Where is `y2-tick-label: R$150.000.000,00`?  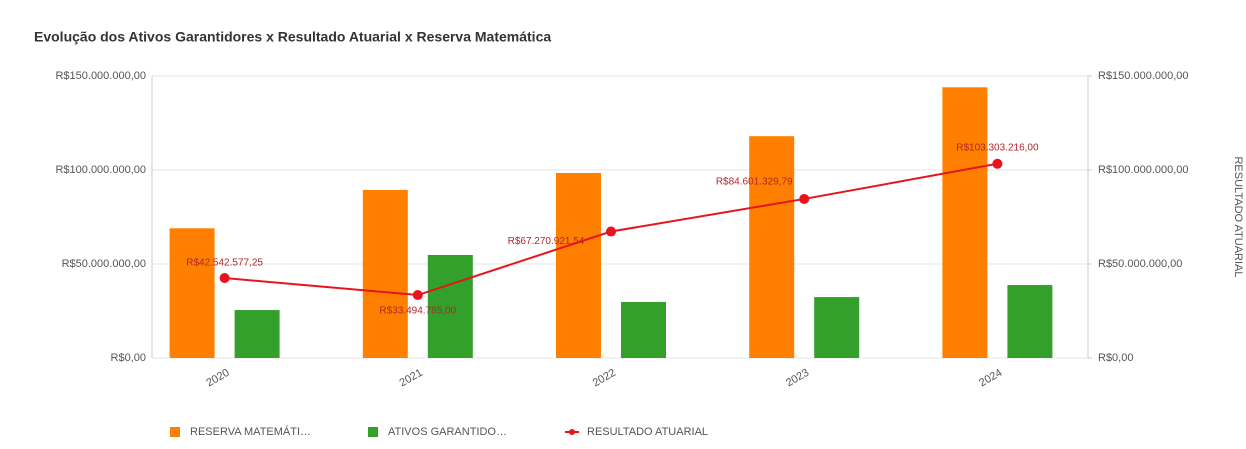
y2-tick-label: R$150.000.000,00 is located at coordinates (1143, 76).